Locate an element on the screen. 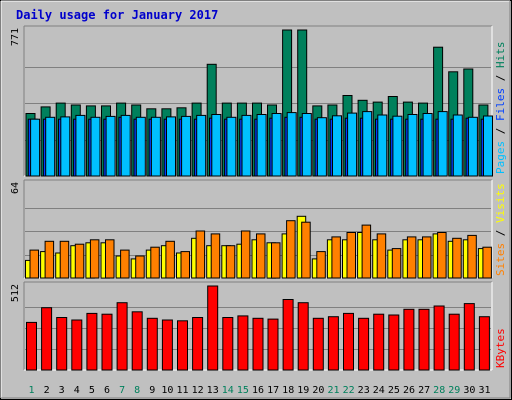  x-tick-label-day-12: 12 is located at coordinates (198, 390).